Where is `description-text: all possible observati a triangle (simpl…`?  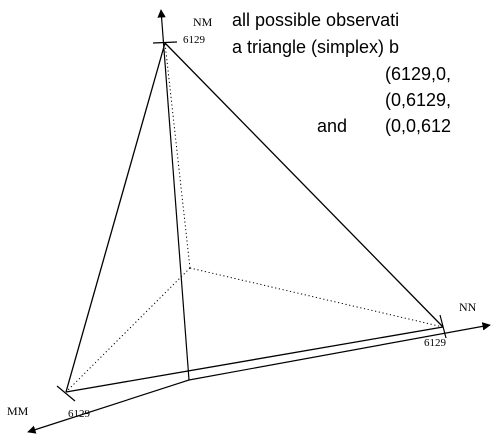 description-text: all possible observati a triangle (simpl… is located at coordinates (341, 73).